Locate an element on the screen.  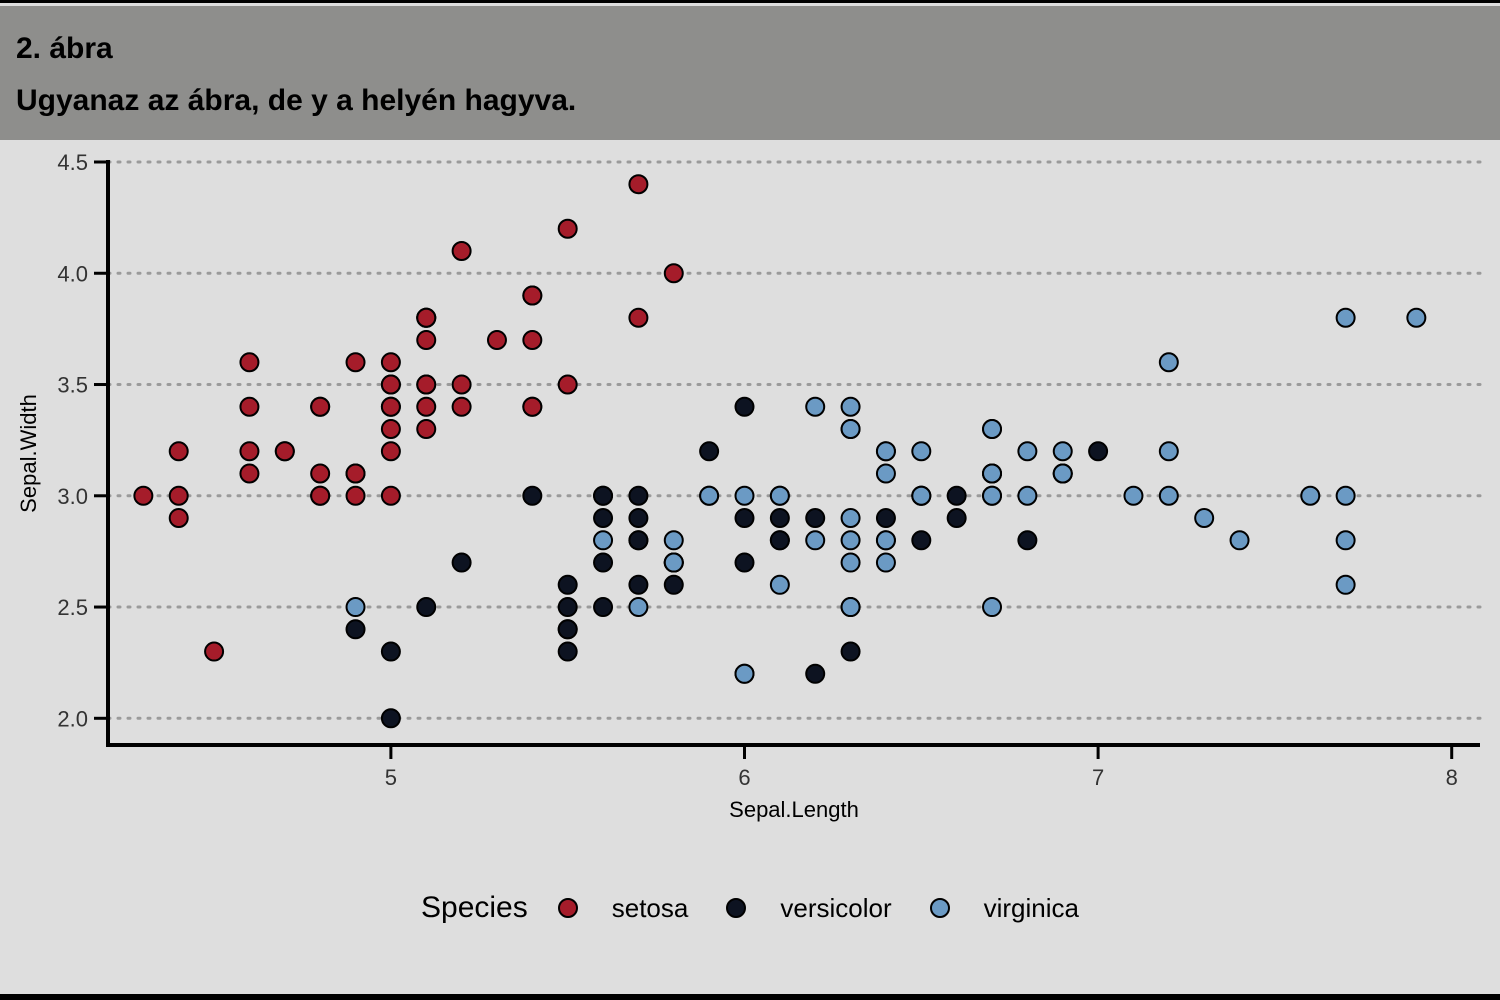
x-tick-label: 6 is located at coordinates (744, 777).